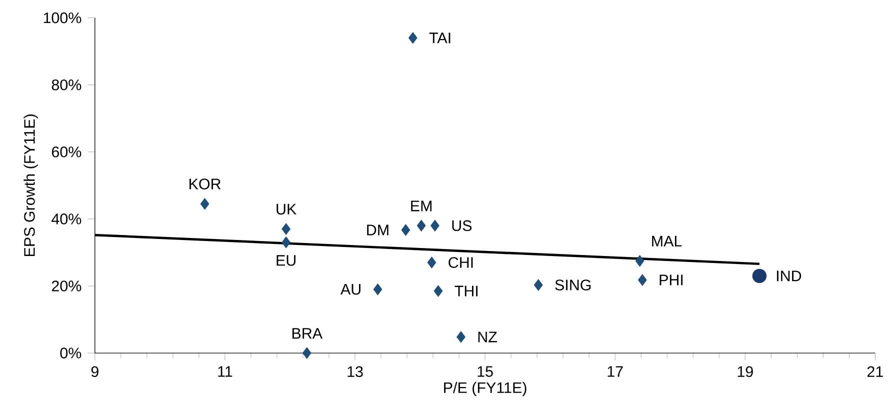 The height and width of the screenshot is (419, 893). What do you see at coordinates (67, 84) in the screenshot?
I see `y-tick-label: 80%` at bounding box center [67, 84].